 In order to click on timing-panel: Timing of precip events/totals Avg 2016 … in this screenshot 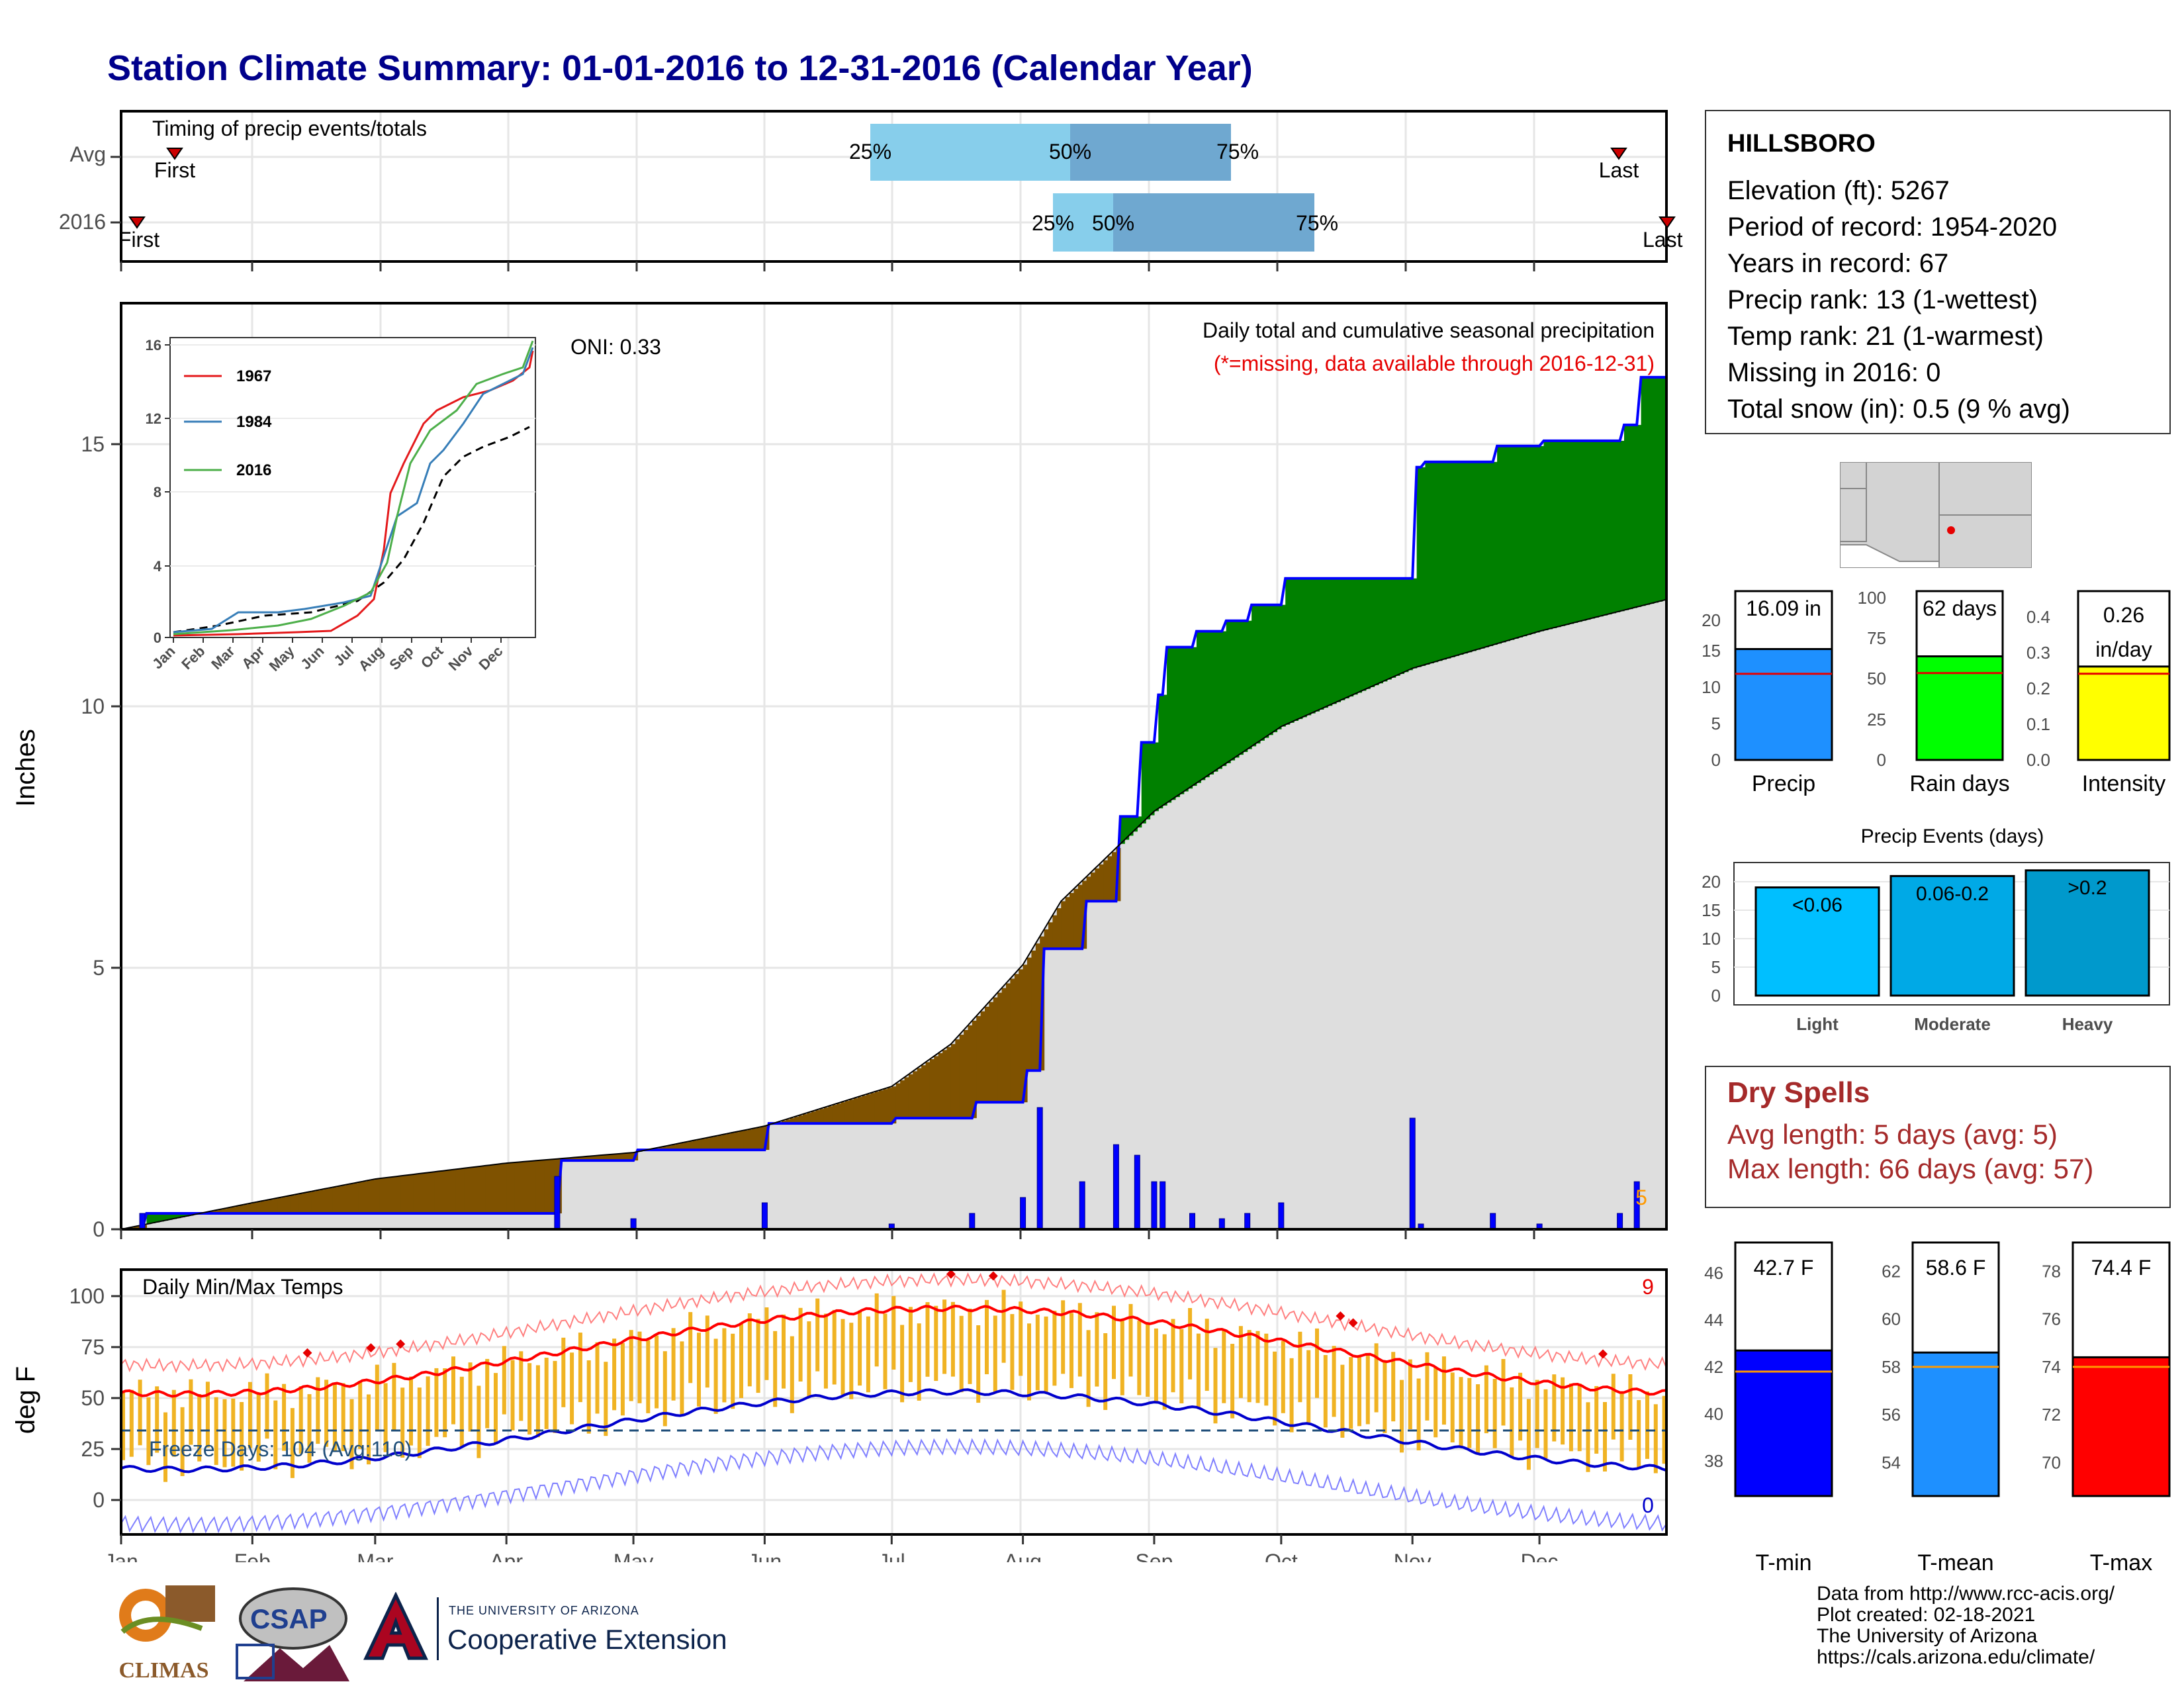, I will do `click(871, 190)`.